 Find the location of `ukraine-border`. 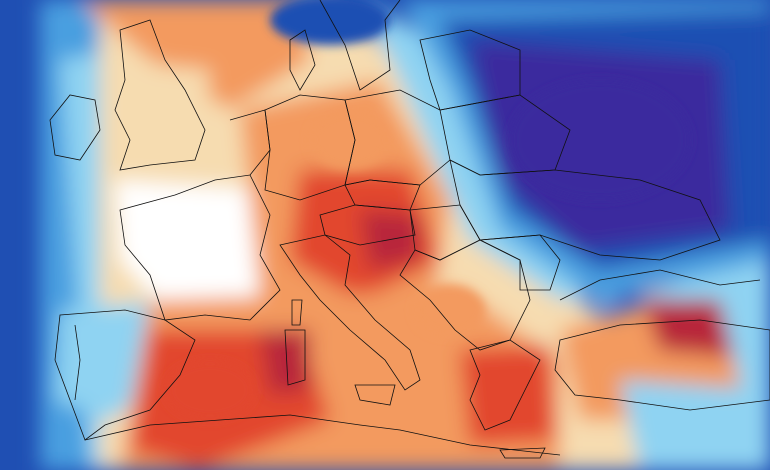

ukraine-border is located at coordinates (585, 210).